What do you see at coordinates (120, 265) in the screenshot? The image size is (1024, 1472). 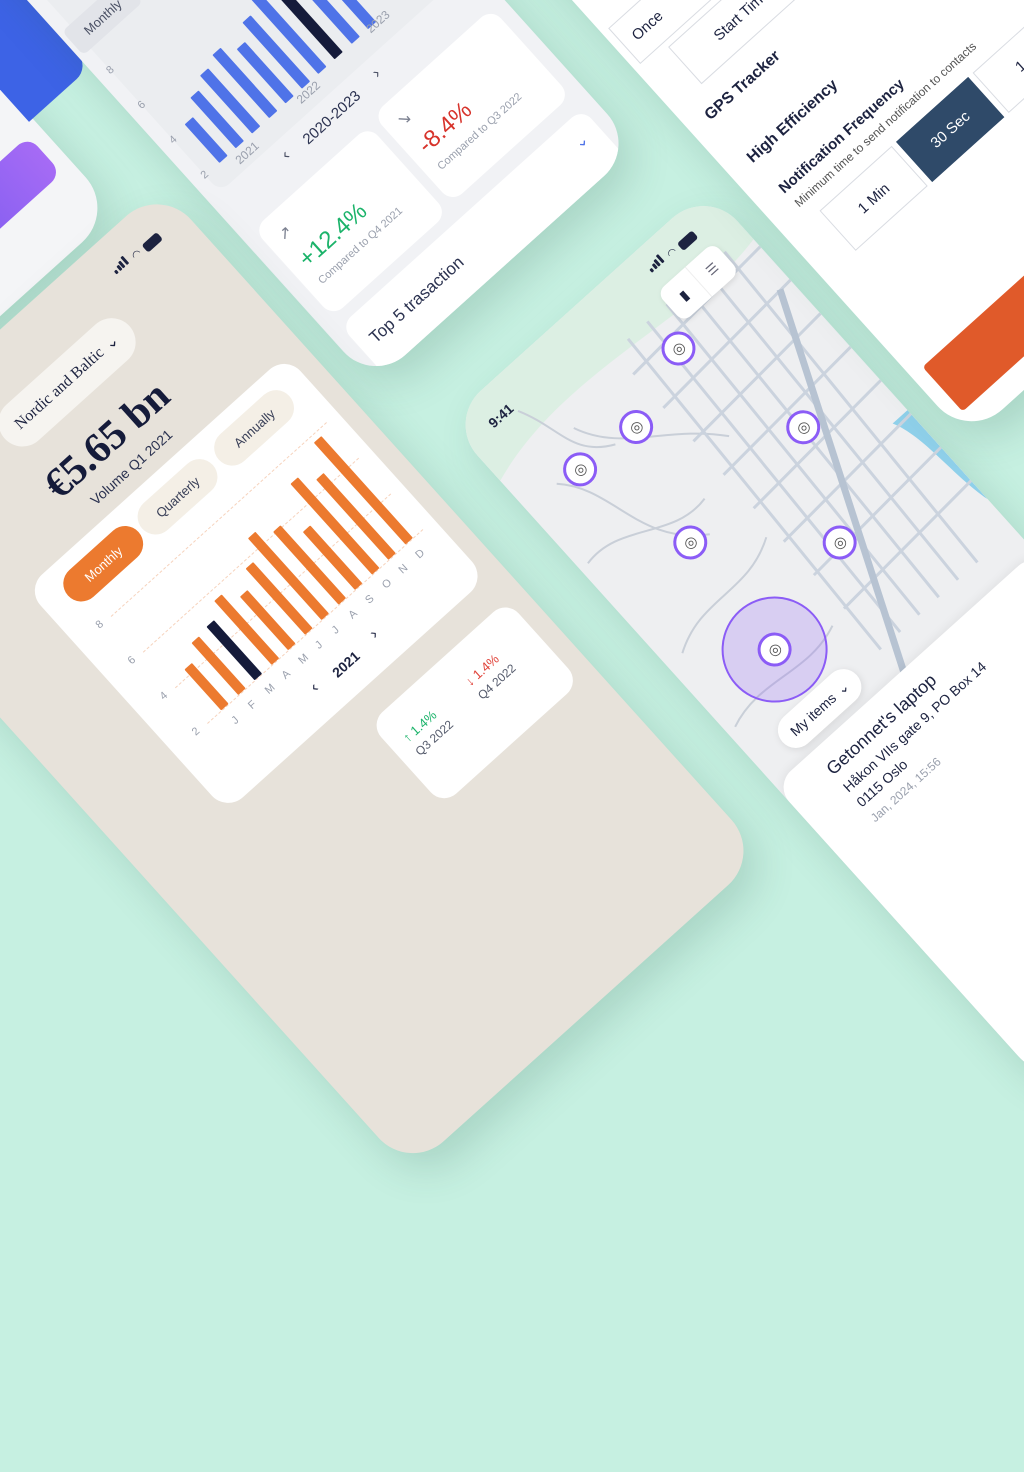 I see `signal-icon` at bounding box center [120, 265].